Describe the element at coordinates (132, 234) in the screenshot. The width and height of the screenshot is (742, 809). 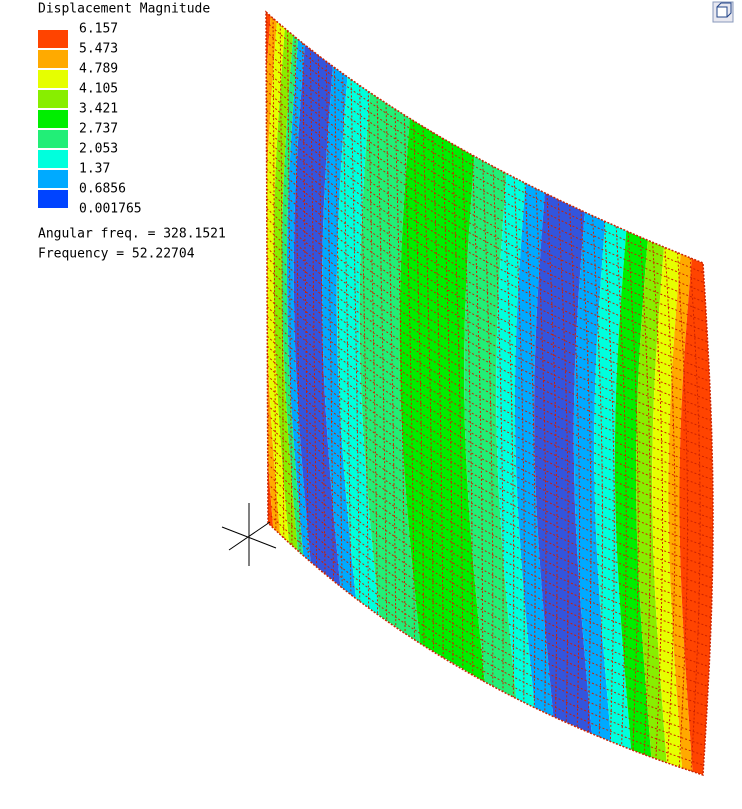
I see `angular-frequency: Angular freq. = 328.1521` at that location.